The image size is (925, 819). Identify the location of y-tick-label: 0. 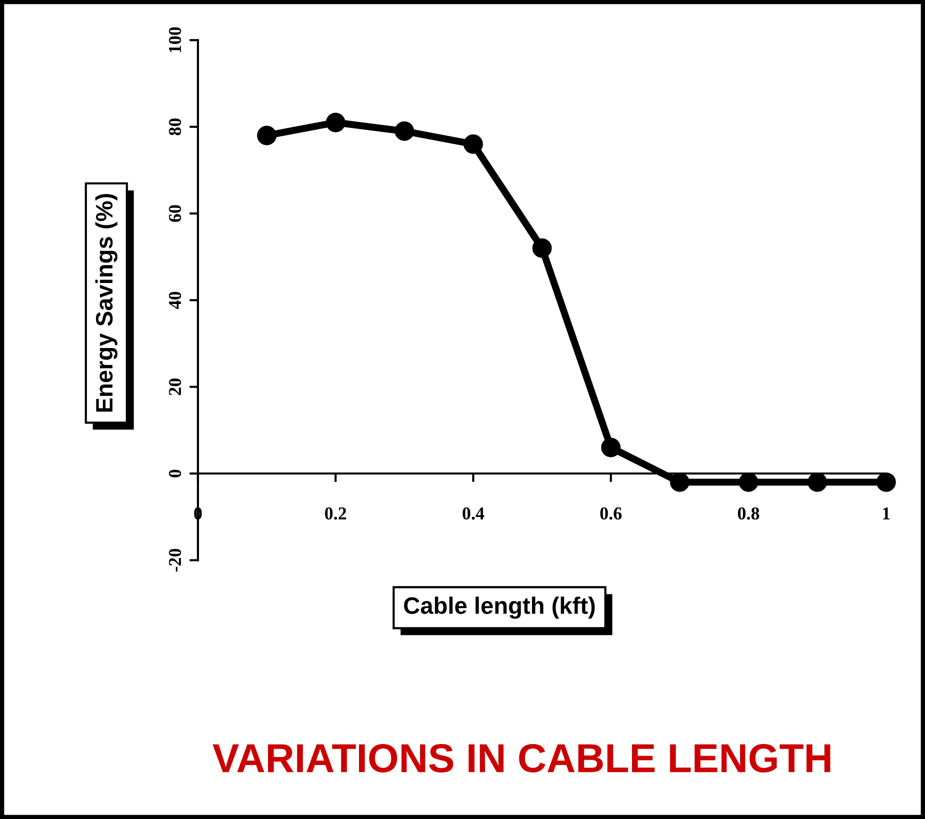
(175, 474).